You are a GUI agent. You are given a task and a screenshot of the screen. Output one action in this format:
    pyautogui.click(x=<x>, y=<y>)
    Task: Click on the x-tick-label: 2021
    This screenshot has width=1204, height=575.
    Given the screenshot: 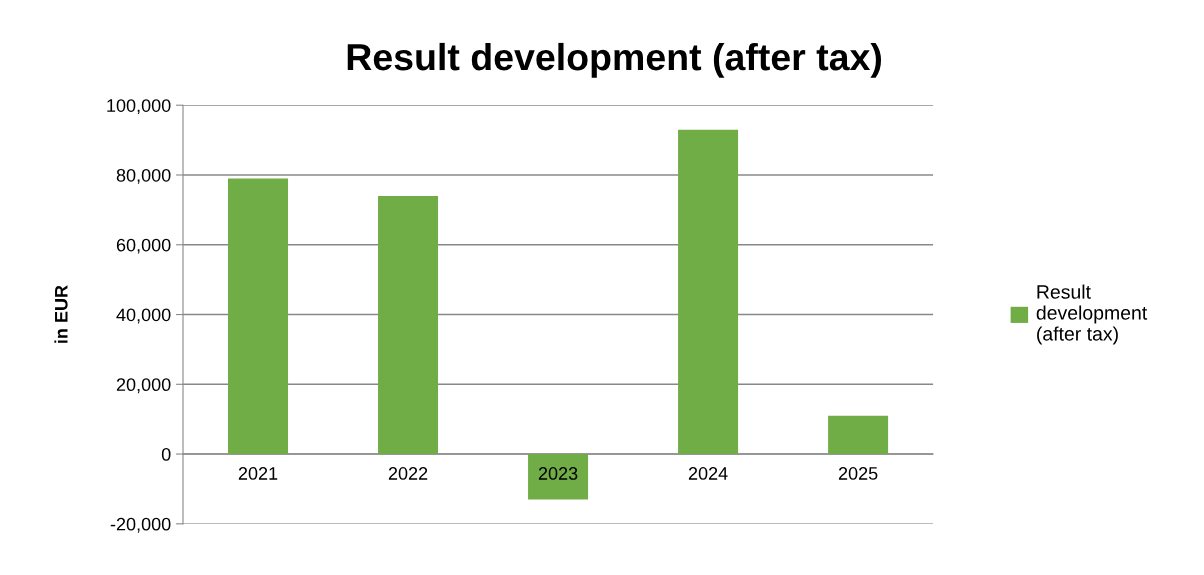 What is the action you would take?
    pyautogui.click(x=258, y=473)
    